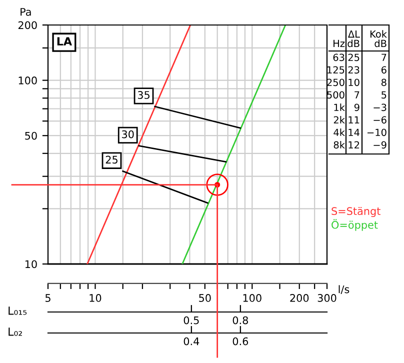 The height and width of the screenshot is (363, 404). Describe the element at coordinates (31, 264) in the screenshot. I see `y-tick-label: 10` at that location.